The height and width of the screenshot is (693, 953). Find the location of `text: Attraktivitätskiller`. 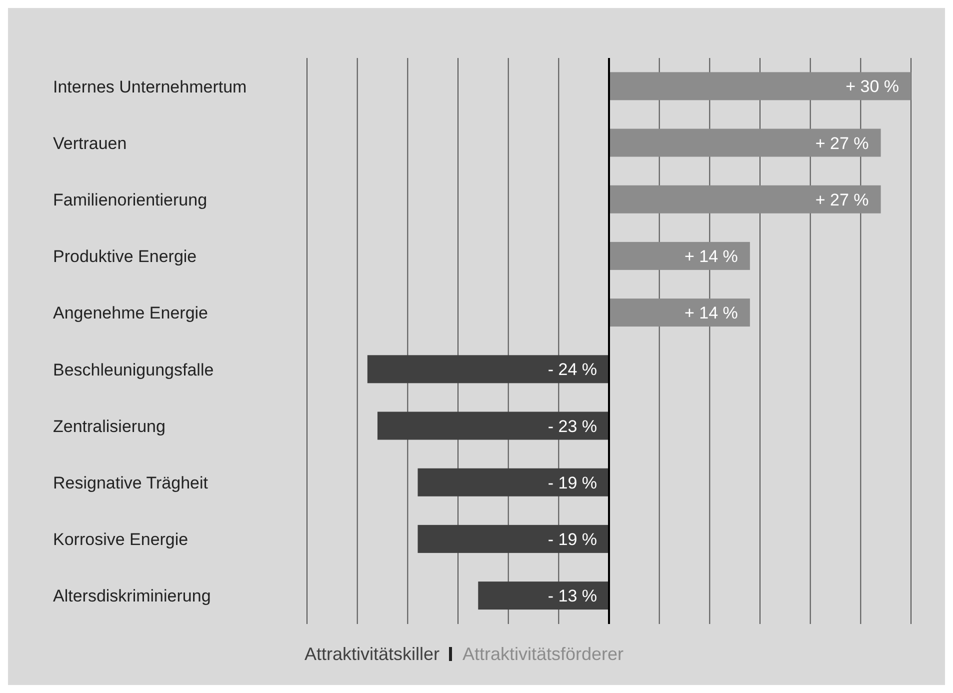

text: Attraktivitätskiller is located at coordinates (372, 654).